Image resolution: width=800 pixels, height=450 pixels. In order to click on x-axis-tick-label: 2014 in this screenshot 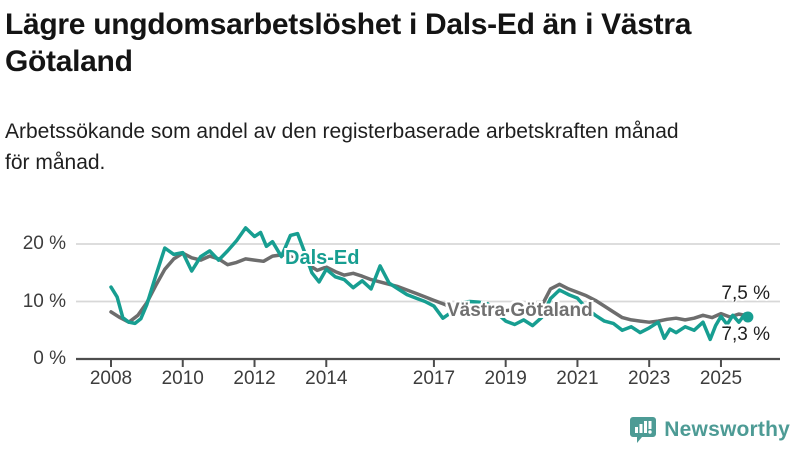, I will do `click(326, 378)`.